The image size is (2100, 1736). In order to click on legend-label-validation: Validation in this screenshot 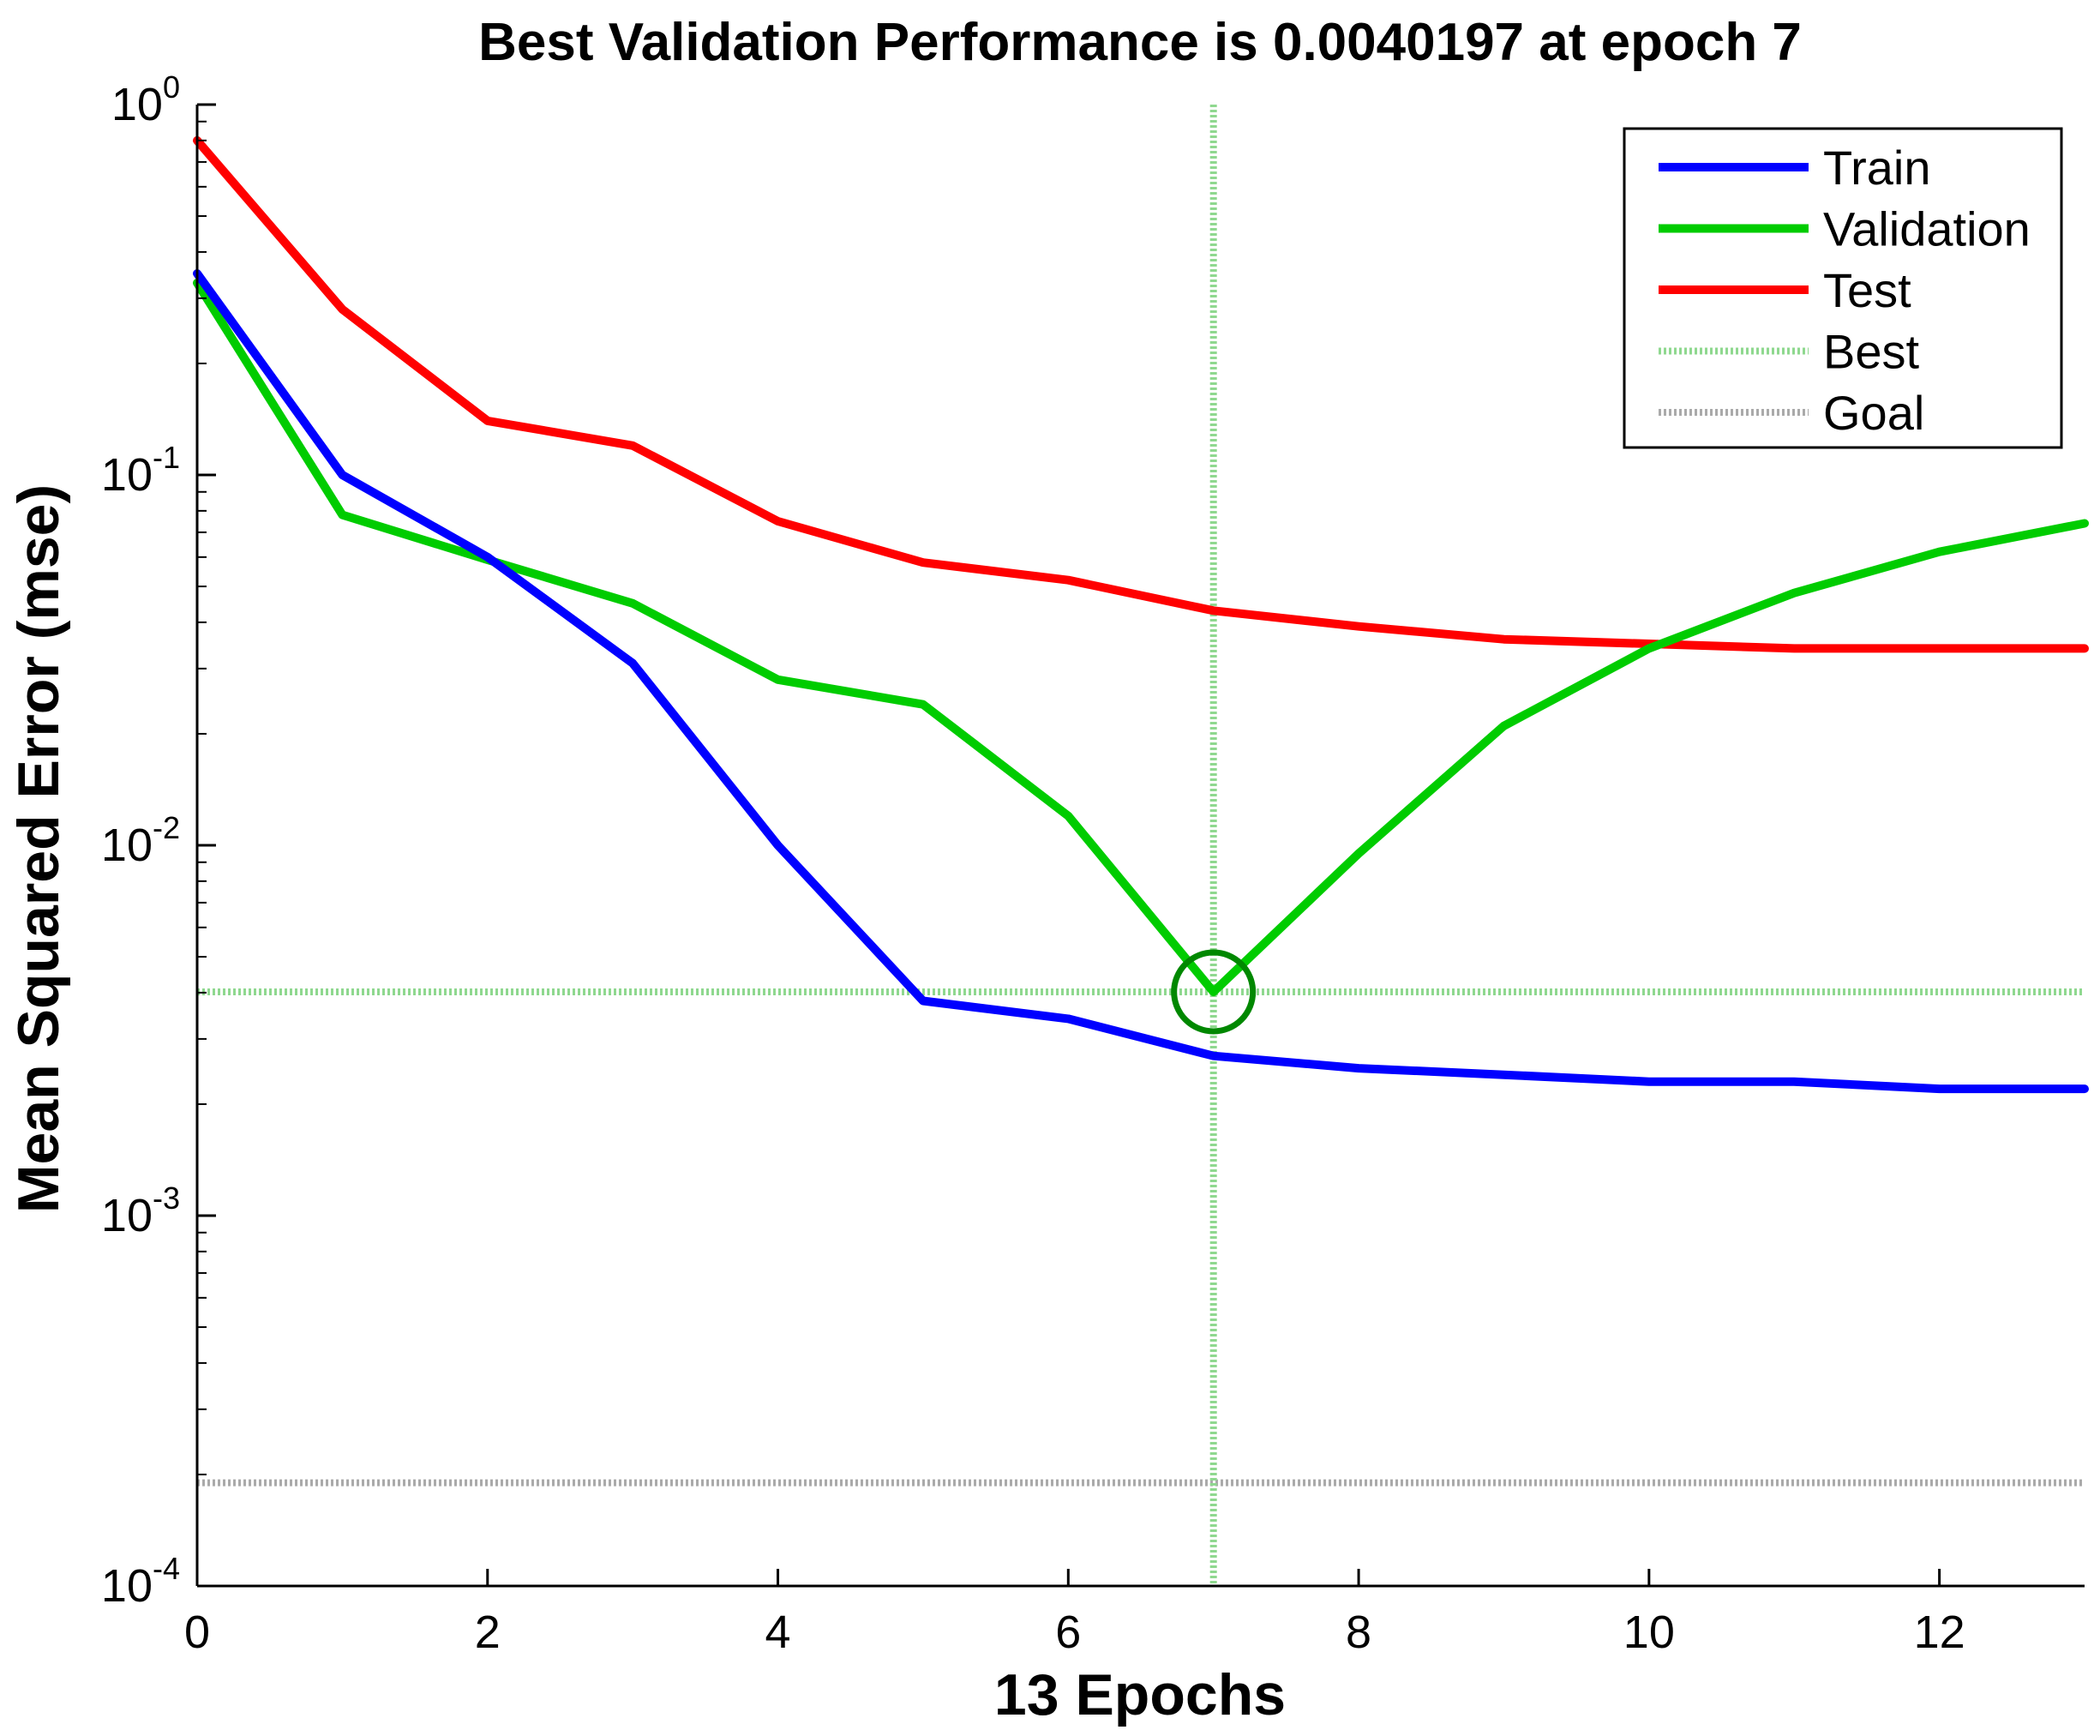, I will do `click(1927, 229)`.